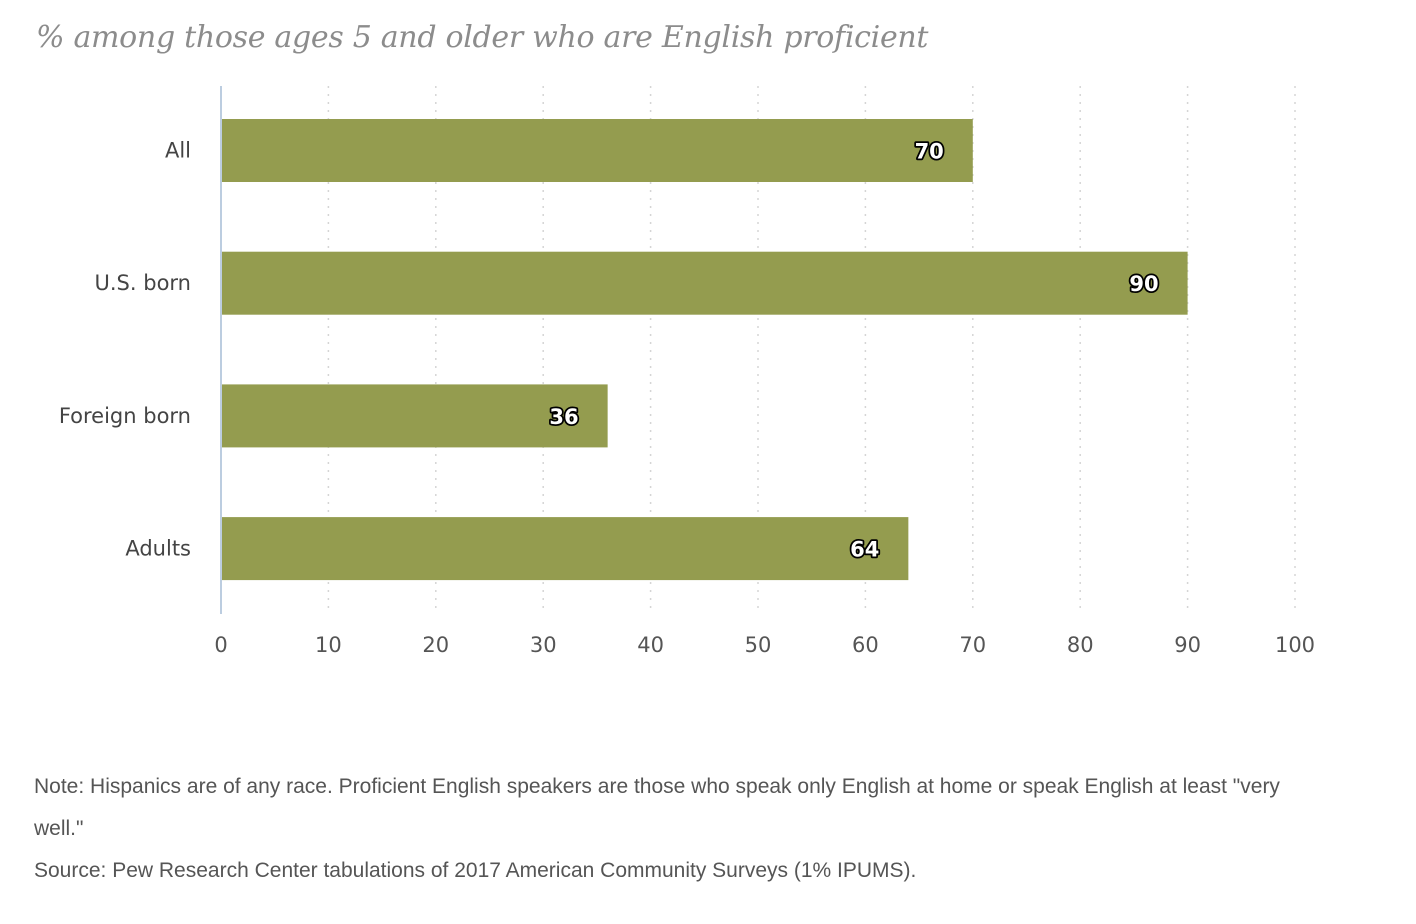  I want to click on data-label-foreign-born: 36, so click(563, 417).